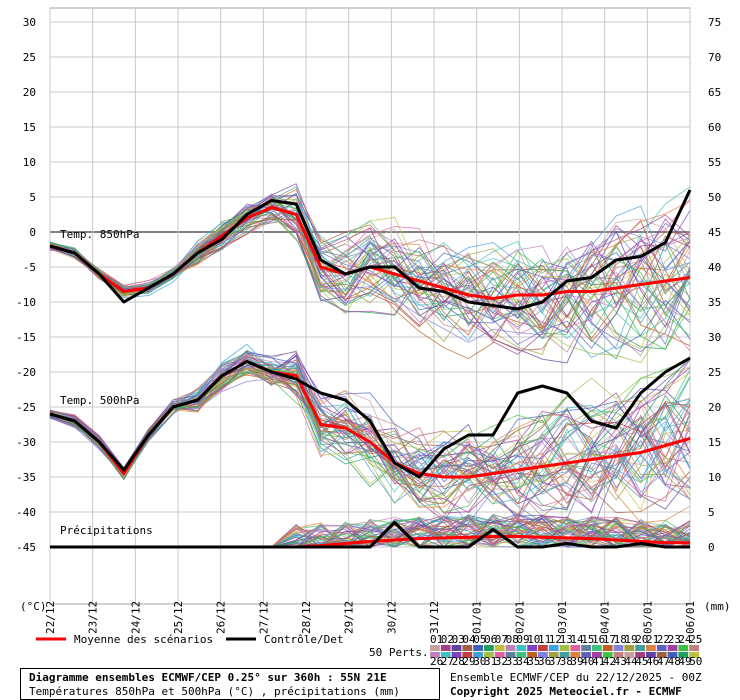  I want to click on footer-copyright: Copyright 2025 Meteociel.fr - ECMWF, so click(566, 691).